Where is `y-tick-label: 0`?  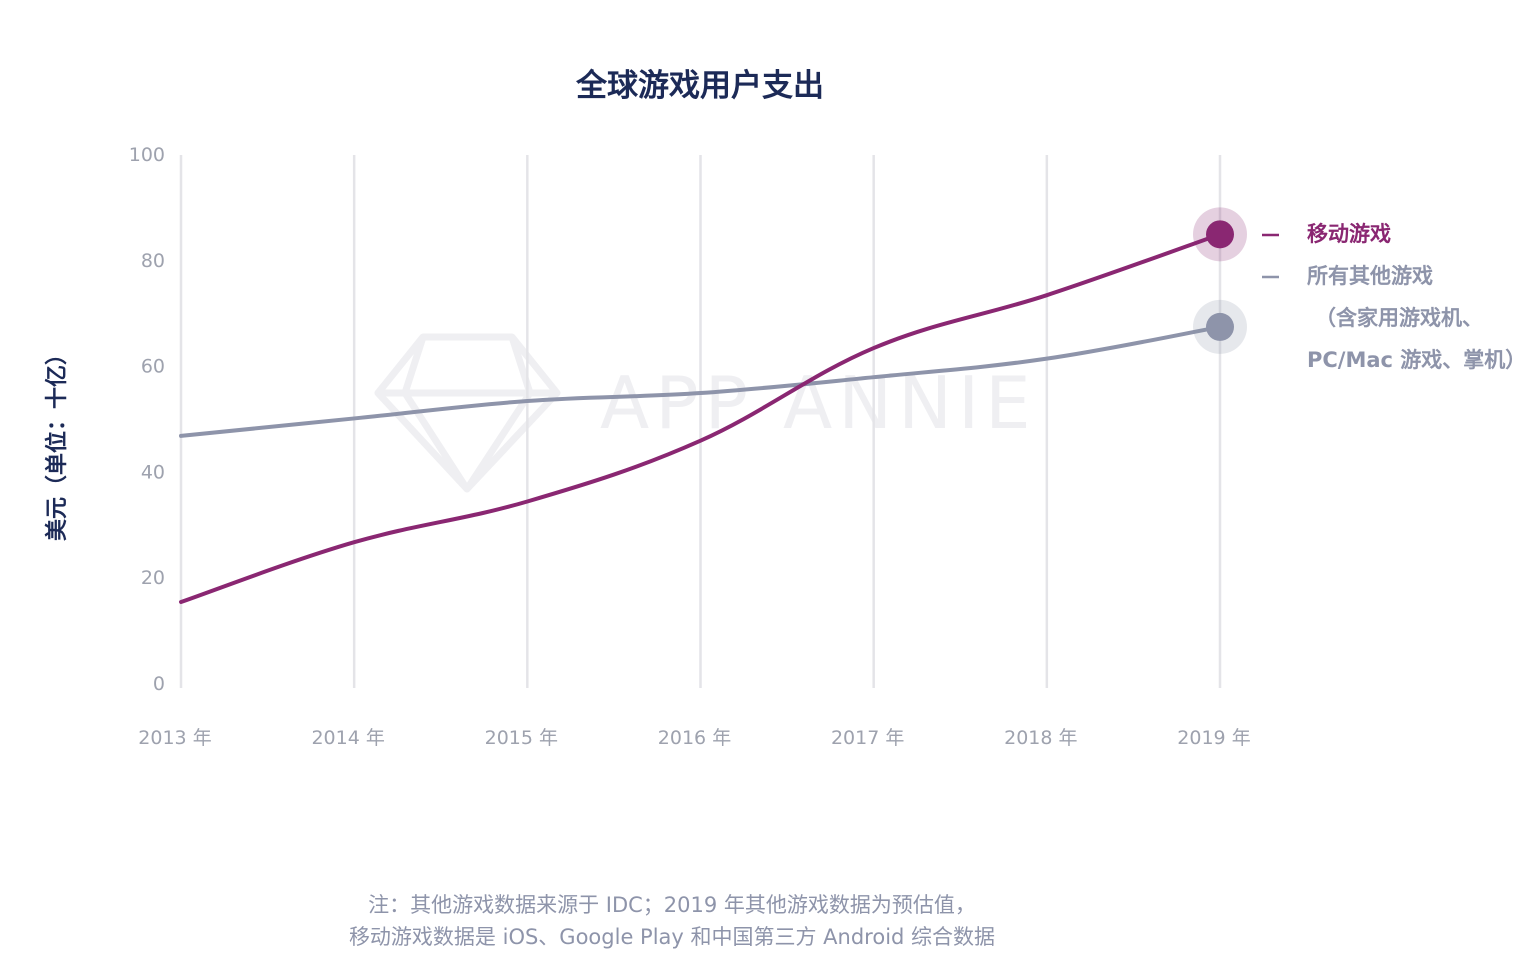
y-tick-label: 0 is located at coordinates (159, 684).